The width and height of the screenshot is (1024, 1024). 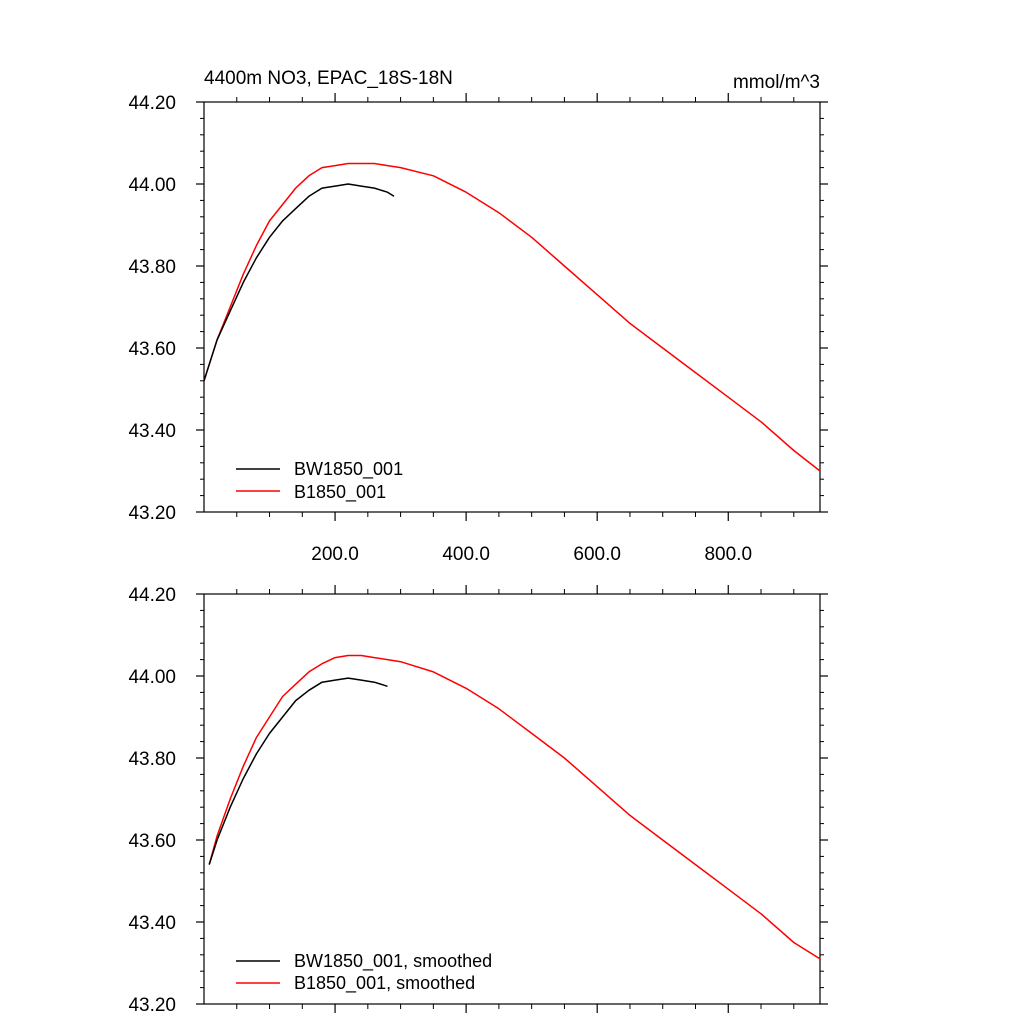 What do you see at coordinates (728, 554) in the screenshot?
I see `x-tick-label: 800.0` at bounding box center [728, 554].